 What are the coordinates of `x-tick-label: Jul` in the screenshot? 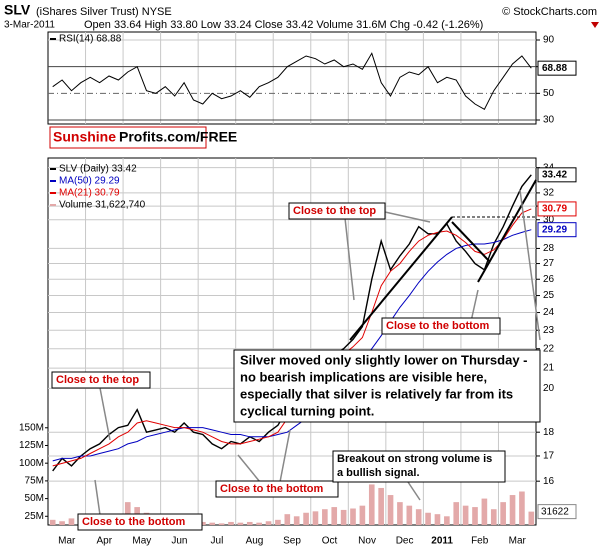 It's located at (217, 541).